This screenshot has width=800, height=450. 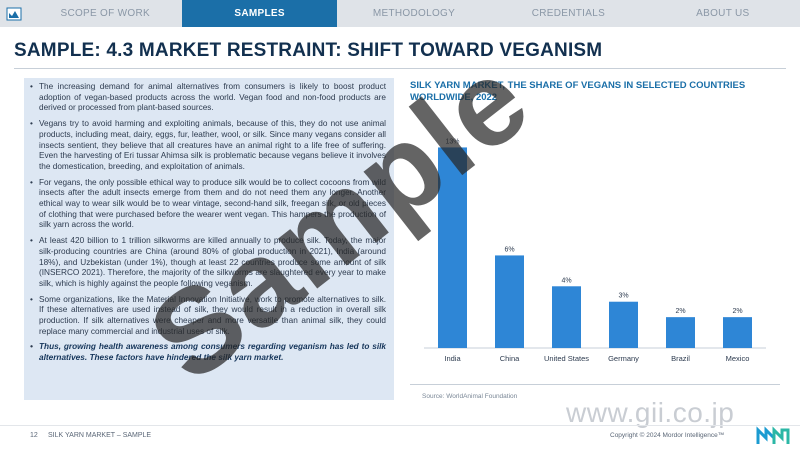 I want to click on bar-india, so click(x=452, y=247).